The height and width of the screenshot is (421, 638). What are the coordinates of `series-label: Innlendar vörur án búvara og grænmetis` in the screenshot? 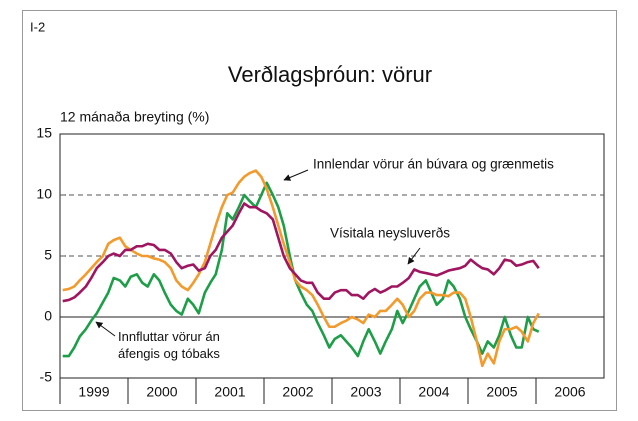 It's located at (433, 164).